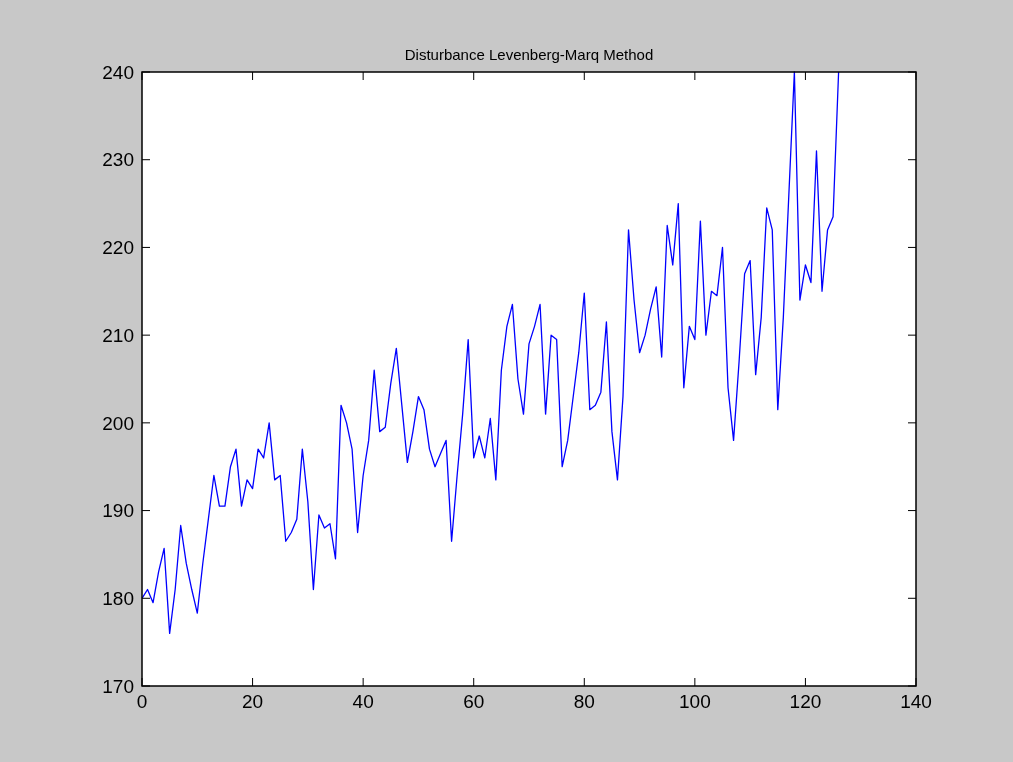 The width and height of the screenshot is (1013, 762). I want to click on chart-title: Disturbance Levenberg-Marq Method, so click(529, 54).